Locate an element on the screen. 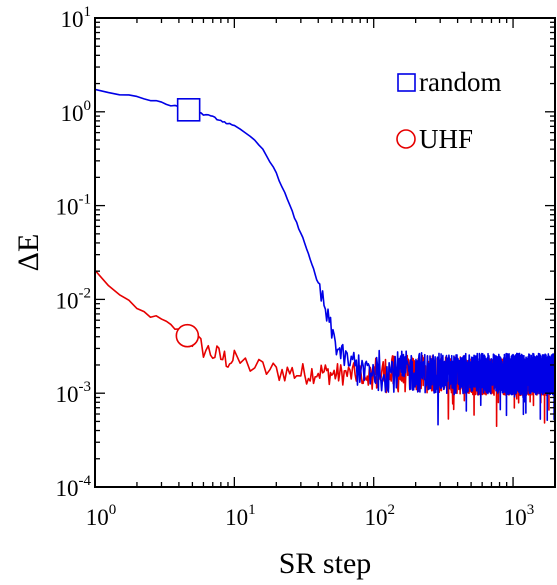 Image resolution: width=557 pixels, height=585 pixels. y-tick-label: 10⁻² is located at coordinates (74, 299).